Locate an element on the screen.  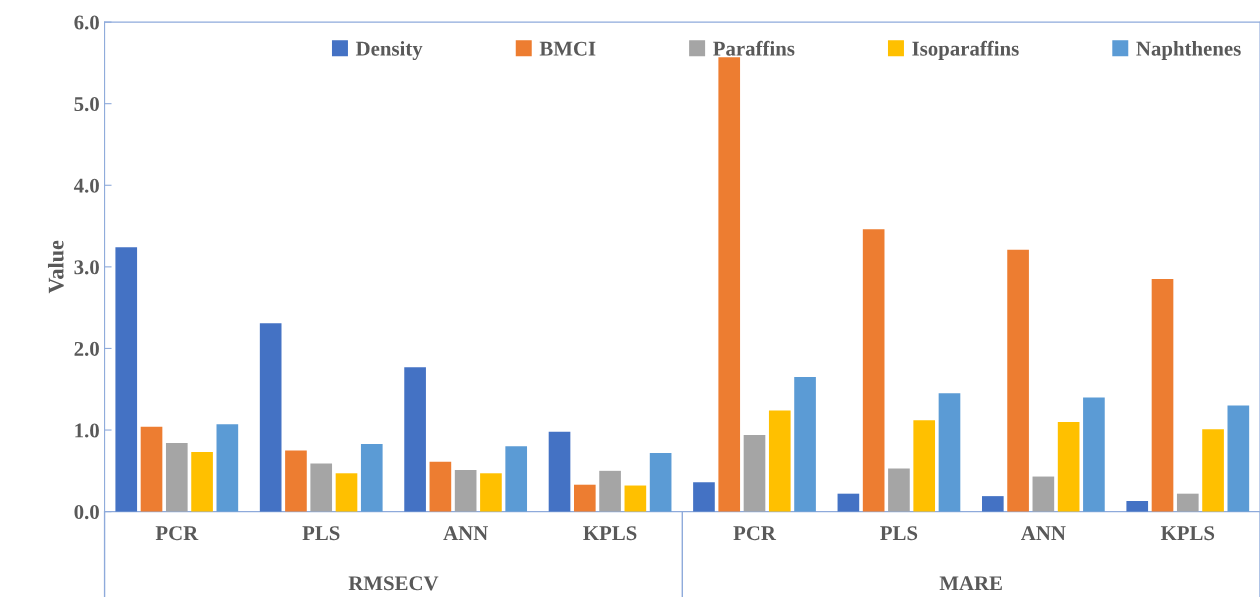
legend-label: BMCI is located at coordinates (567, 48).